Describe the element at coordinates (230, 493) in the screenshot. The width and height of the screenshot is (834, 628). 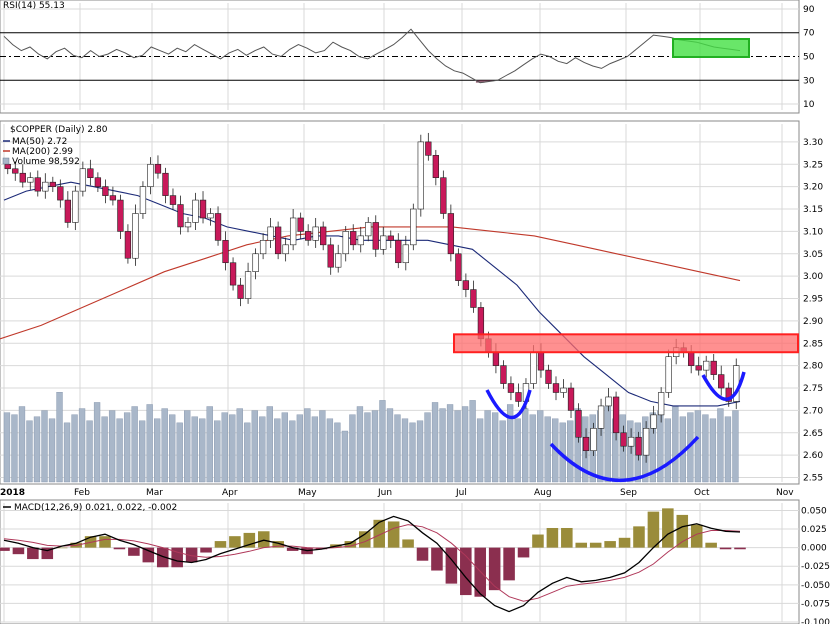
I see `month-label: Apr` at that location.